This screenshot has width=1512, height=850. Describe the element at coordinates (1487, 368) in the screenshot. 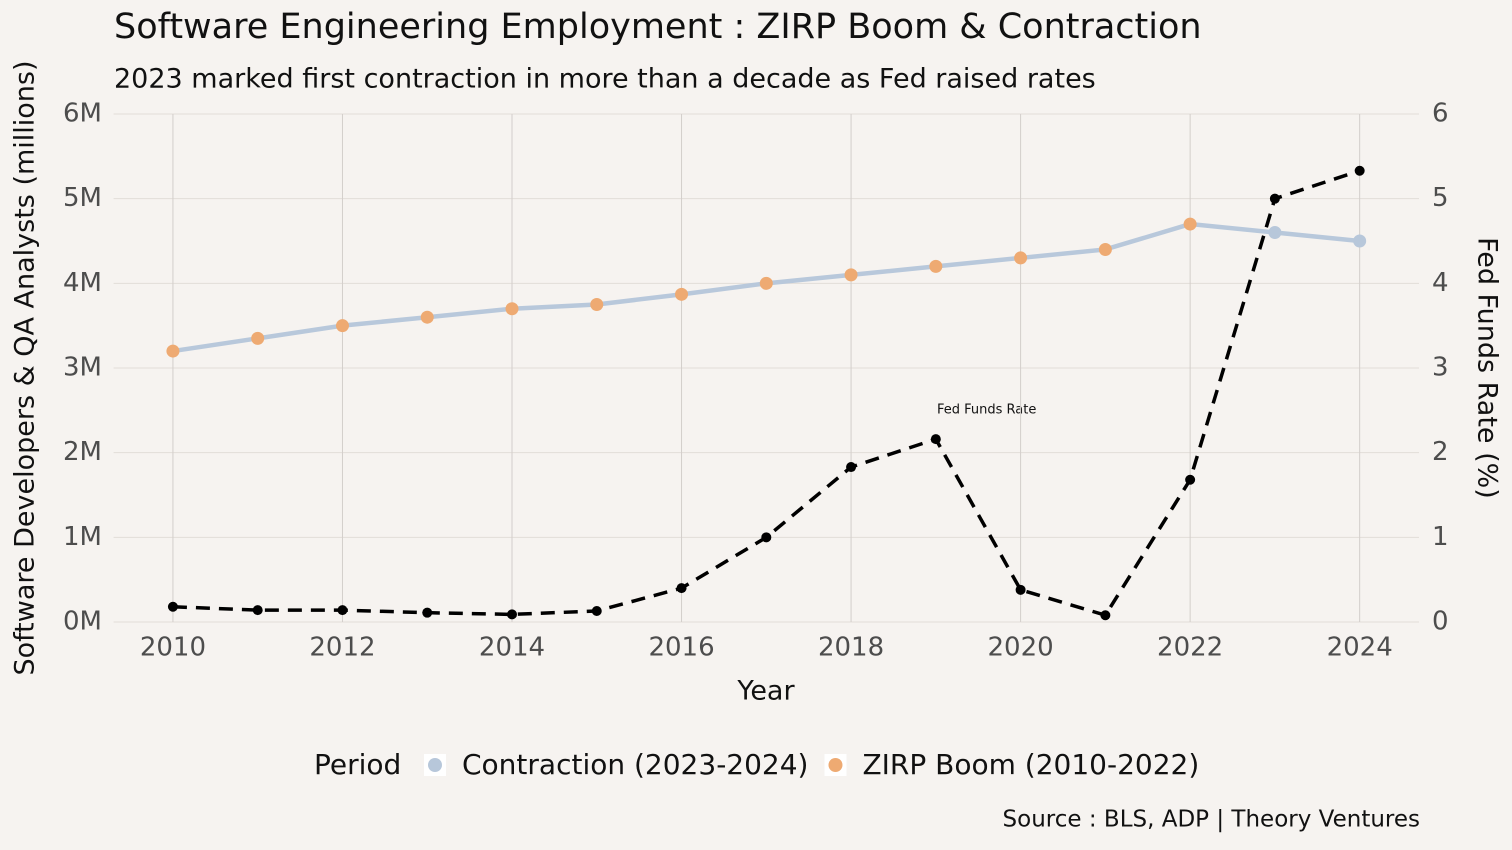

I see `y2-axis-title: Fed Funds Rate (%)` at that location.